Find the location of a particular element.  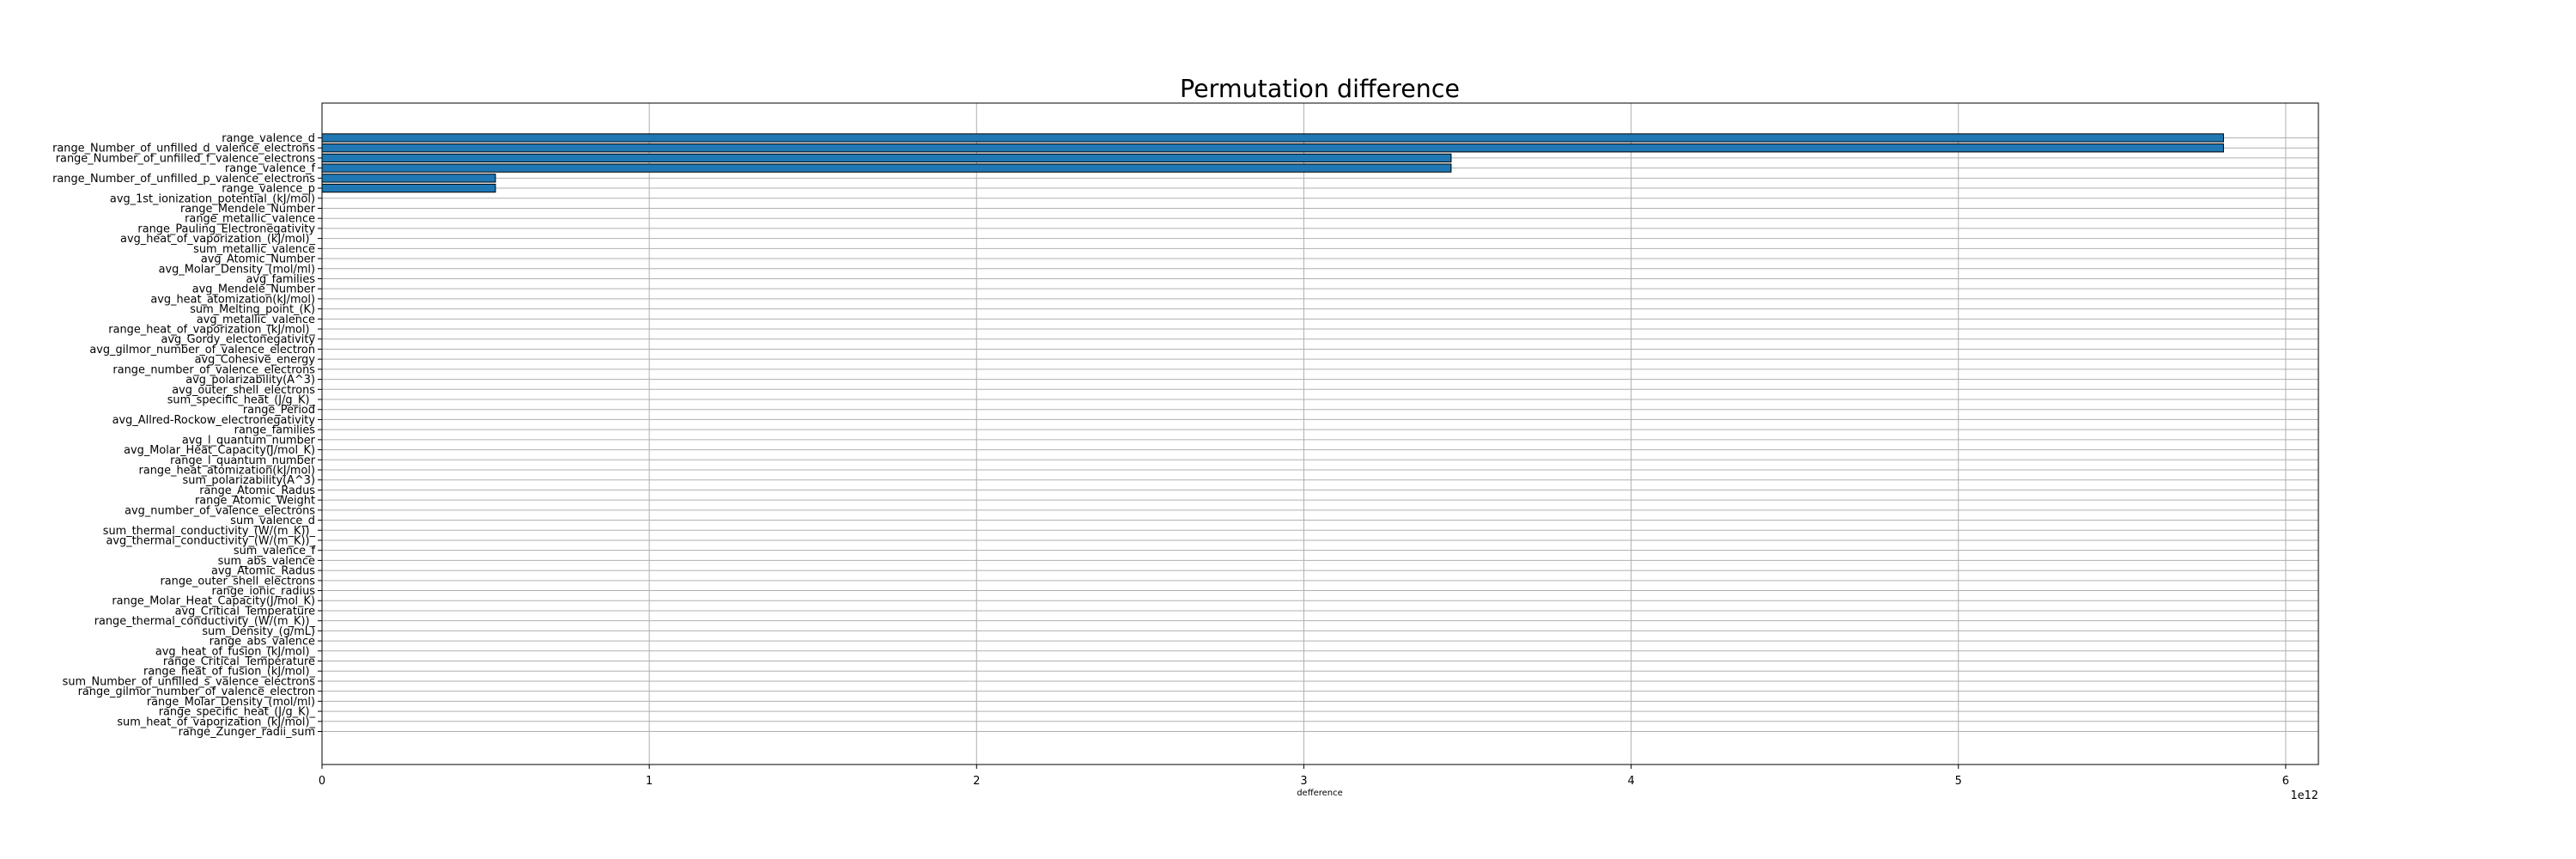

y-tick-label: range_ionic_radius is located at coordinates (263, 592).